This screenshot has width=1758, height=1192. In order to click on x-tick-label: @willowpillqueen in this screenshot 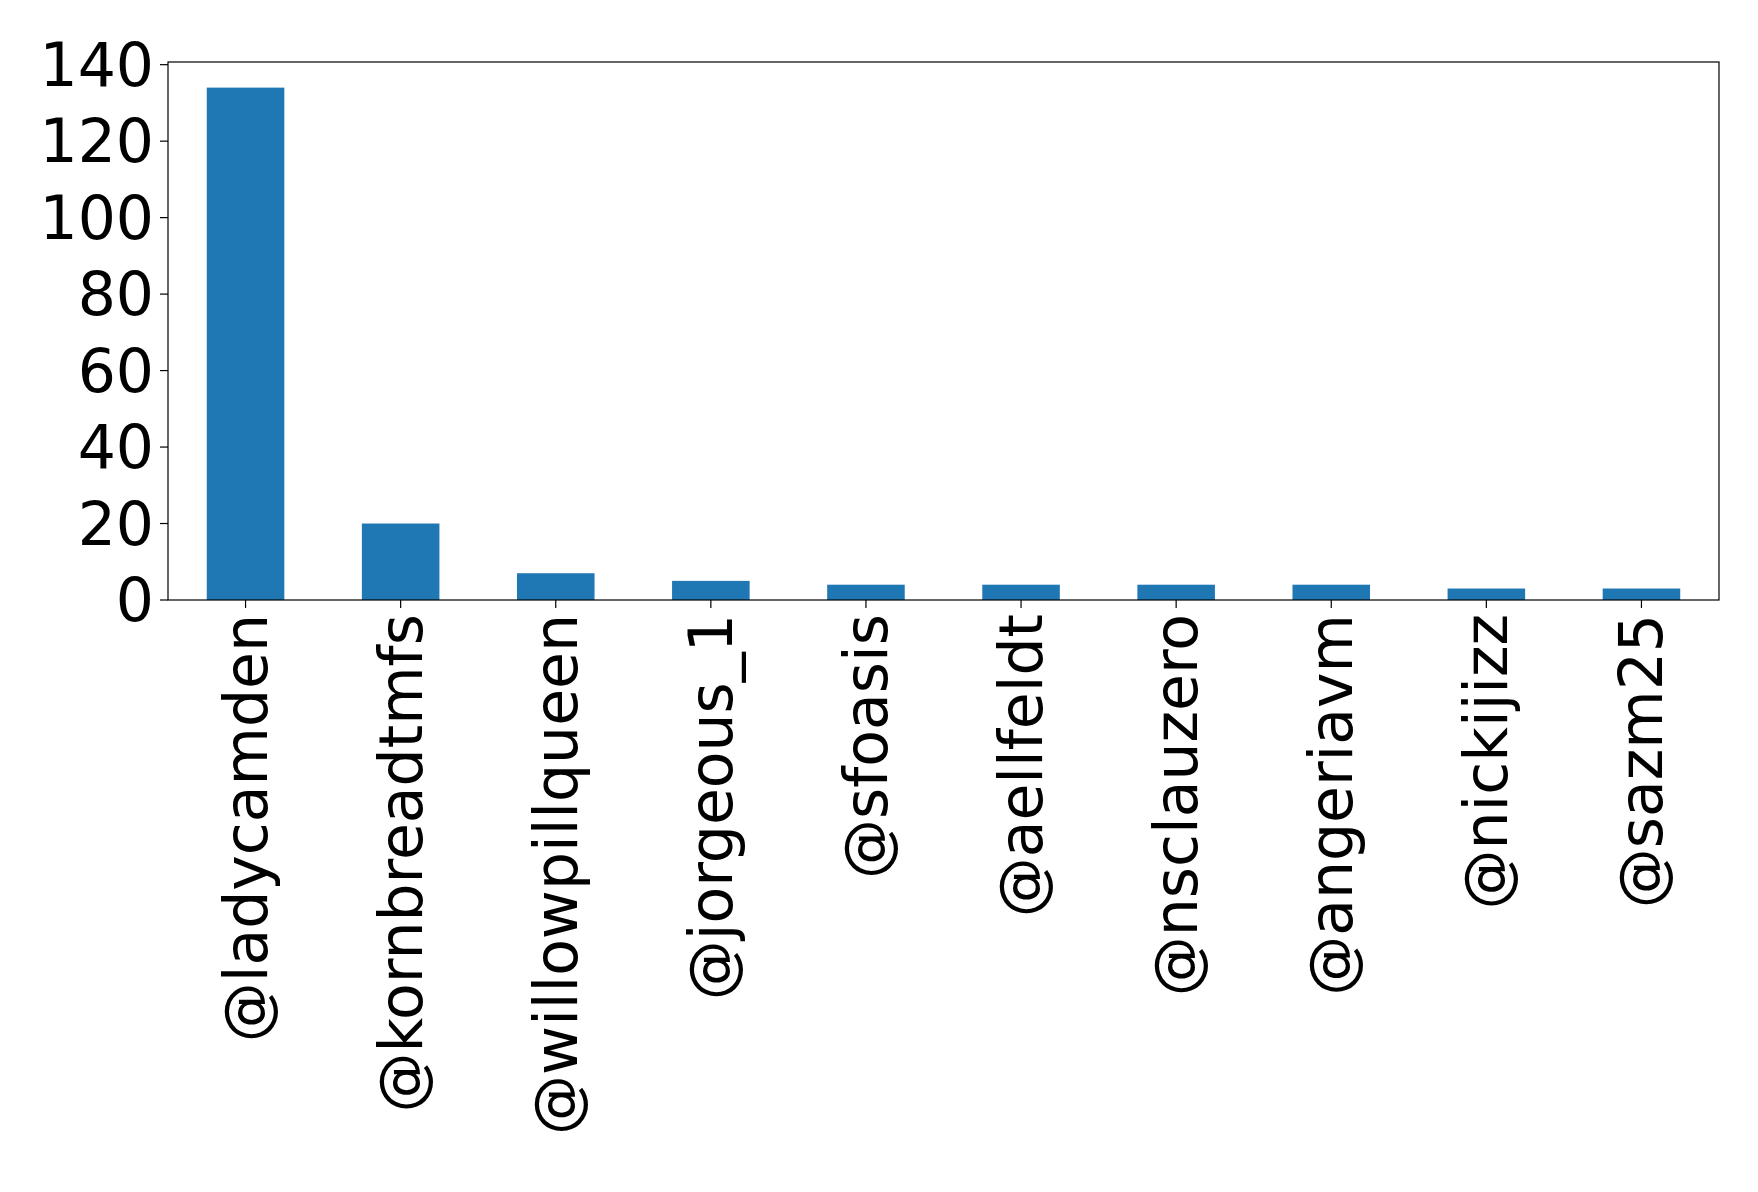, I will do `click(555, 874)`.